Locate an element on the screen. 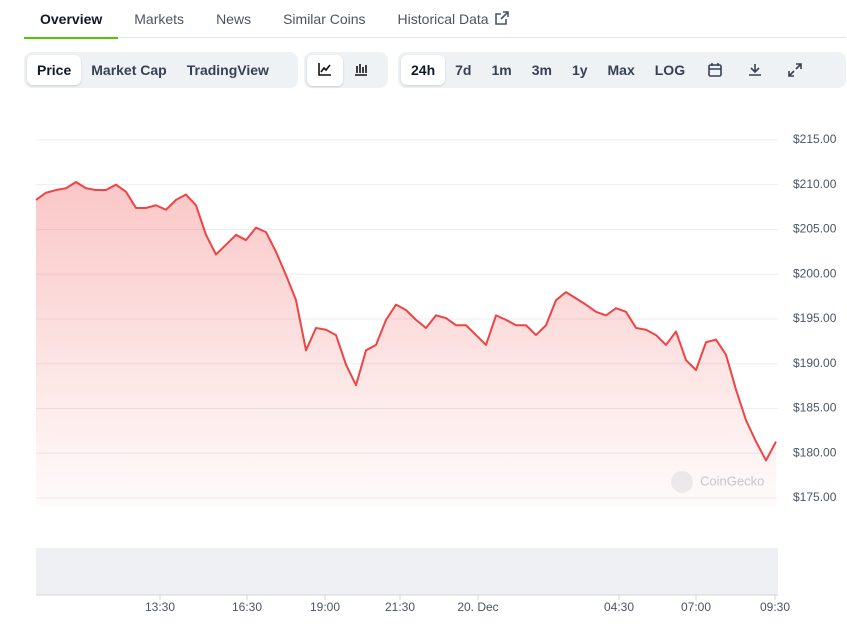 This screenshot has height=635, width=847. external-link-icon is located at coordinates (501, 18).